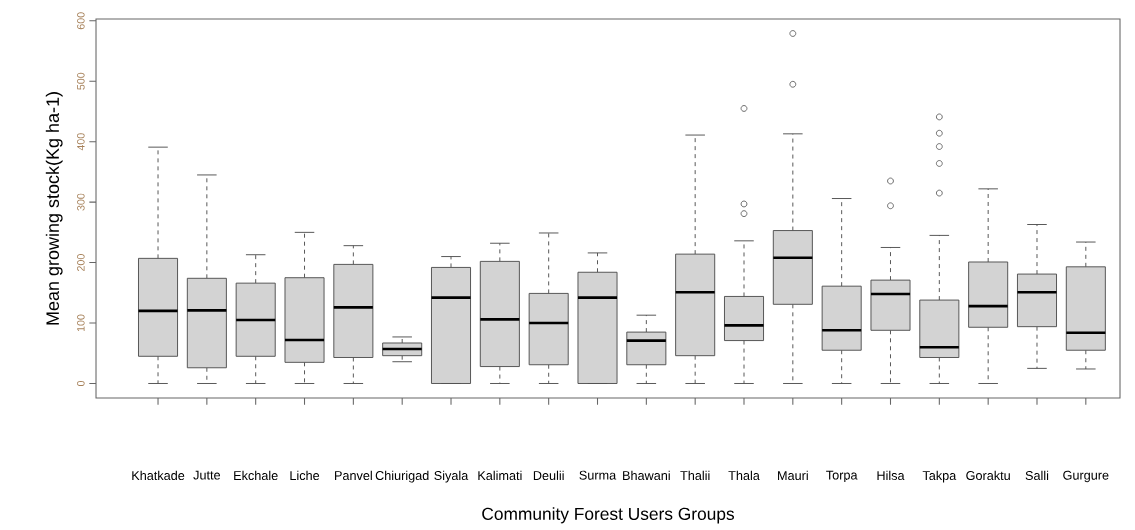 Image resolution: width=1135 pixels, height=530 pixels. I want to click on x-tick-label: Bhawani, so click(646, 475).